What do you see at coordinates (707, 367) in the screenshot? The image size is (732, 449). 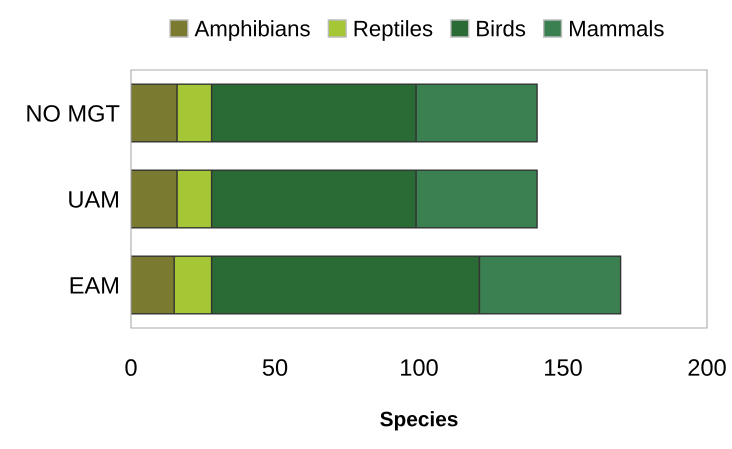 I see `x-tick-label: 200` at bounding box center [707, 367].